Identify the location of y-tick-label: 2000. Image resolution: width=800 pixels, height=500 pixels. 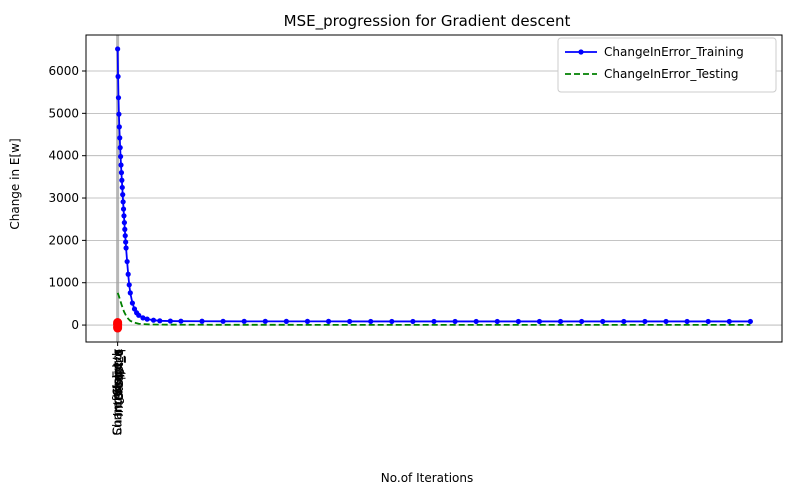
(63, 240).